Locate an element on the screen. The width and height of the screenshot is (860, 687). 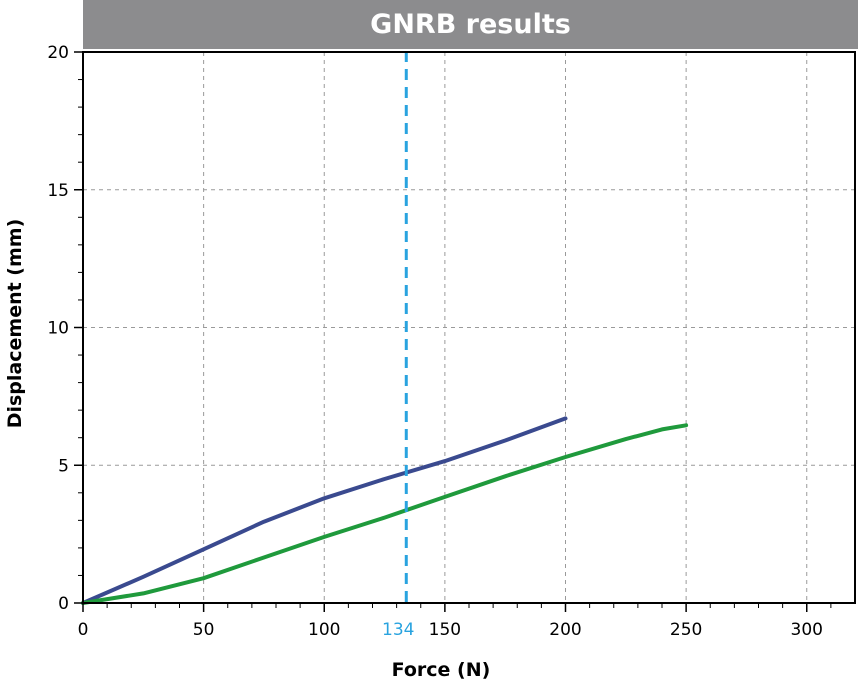
reference-line-layer: 134 is located at coordinates (398, 345).